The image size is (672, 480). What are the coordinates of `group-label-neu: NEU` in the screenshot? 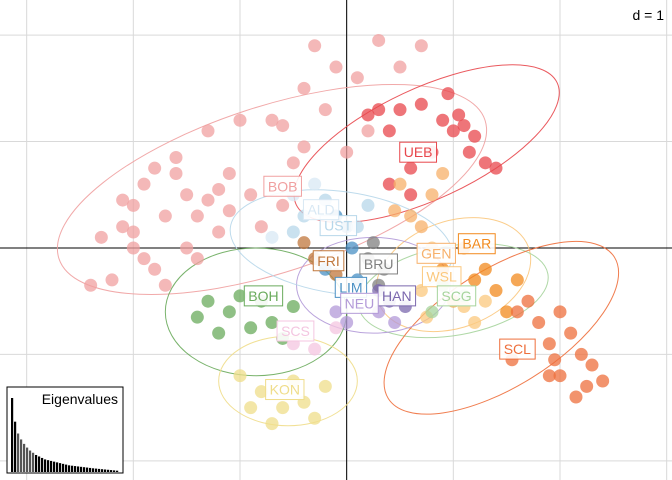 It's located at (359, 303).